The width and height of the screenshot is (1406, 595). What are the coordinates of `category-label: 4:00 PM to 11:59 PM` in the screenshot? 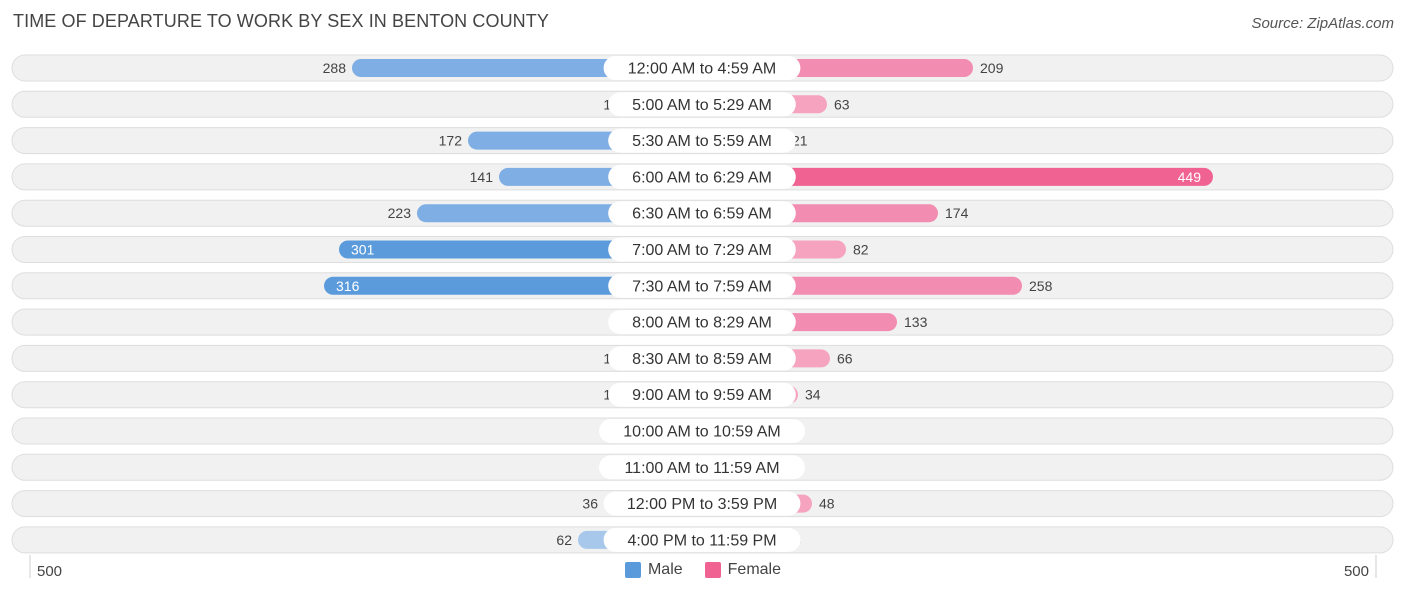 It's located at (701, 540).